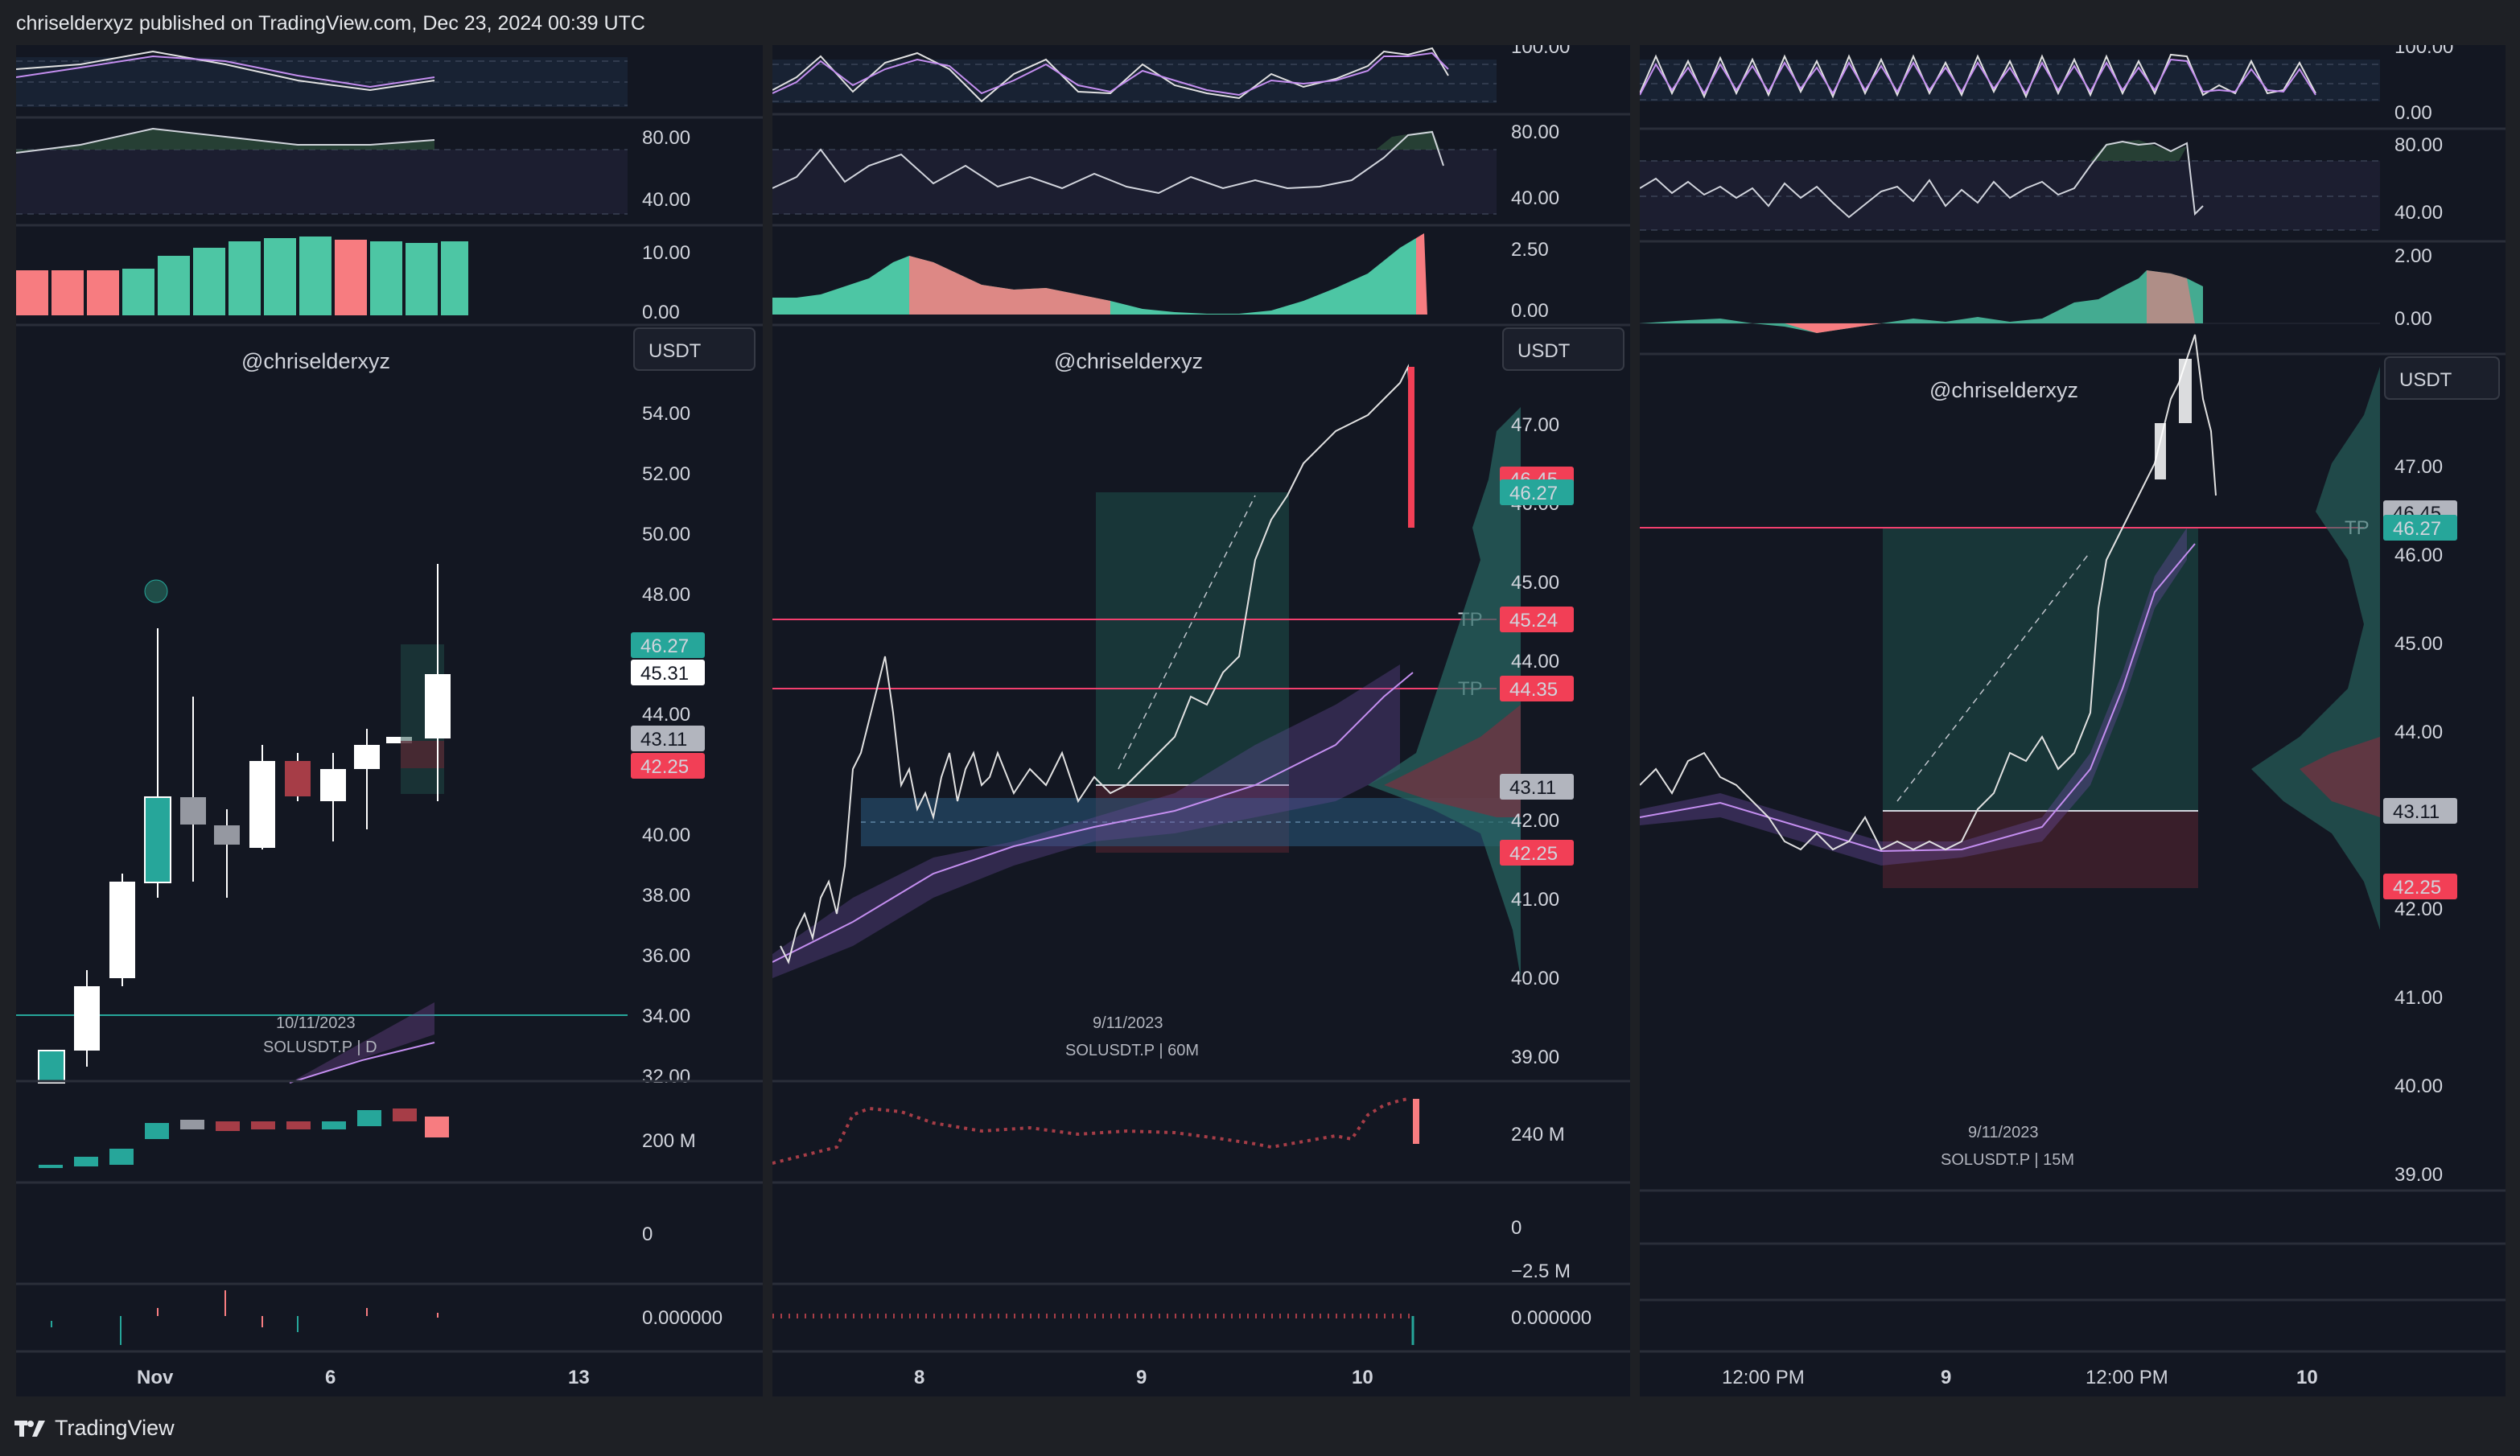 The height and width of the screenshot is (1456, 2520). Describe the element at coordinates (1516, 1228) in the screenshot. I see `osc-axis-label: 0` at that location.